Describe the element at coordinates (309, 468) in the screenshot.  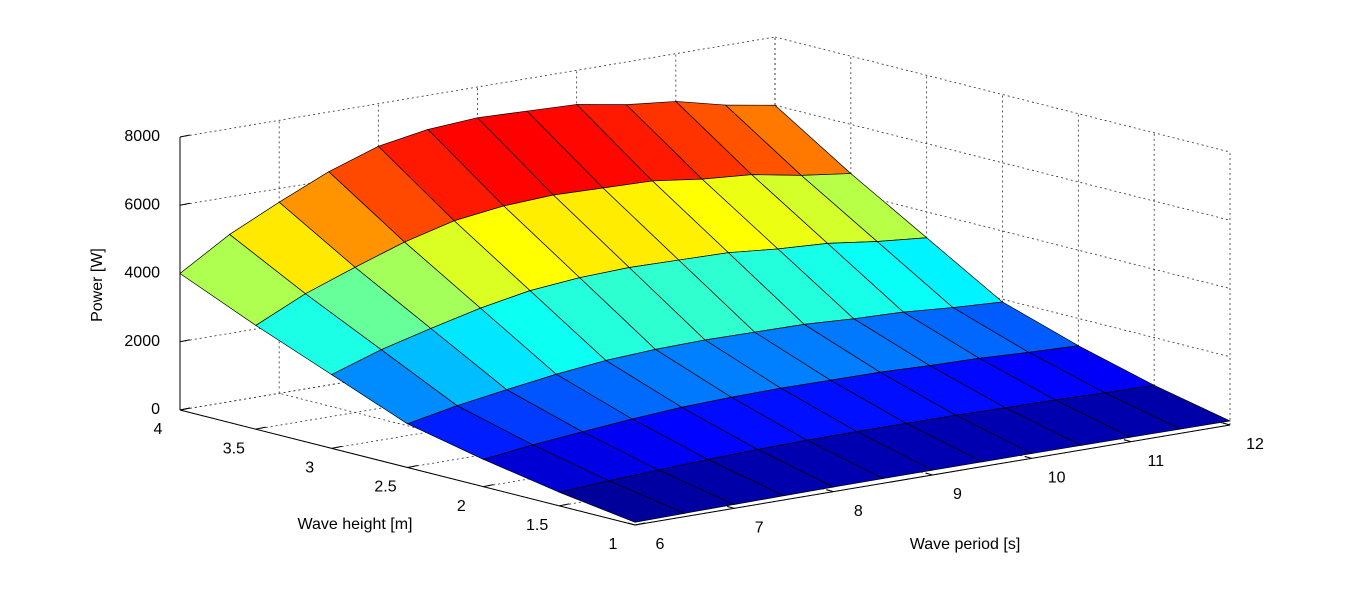
I see `y-tick-label: 3` at that location.